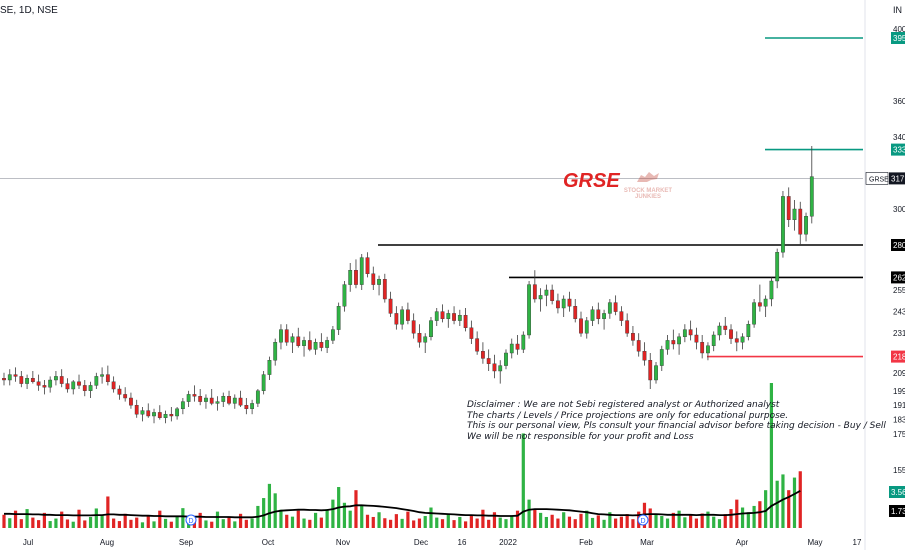 The image size is (905, 555). I want to click on chart-watermark-title: GRSE, so click(591, 181).